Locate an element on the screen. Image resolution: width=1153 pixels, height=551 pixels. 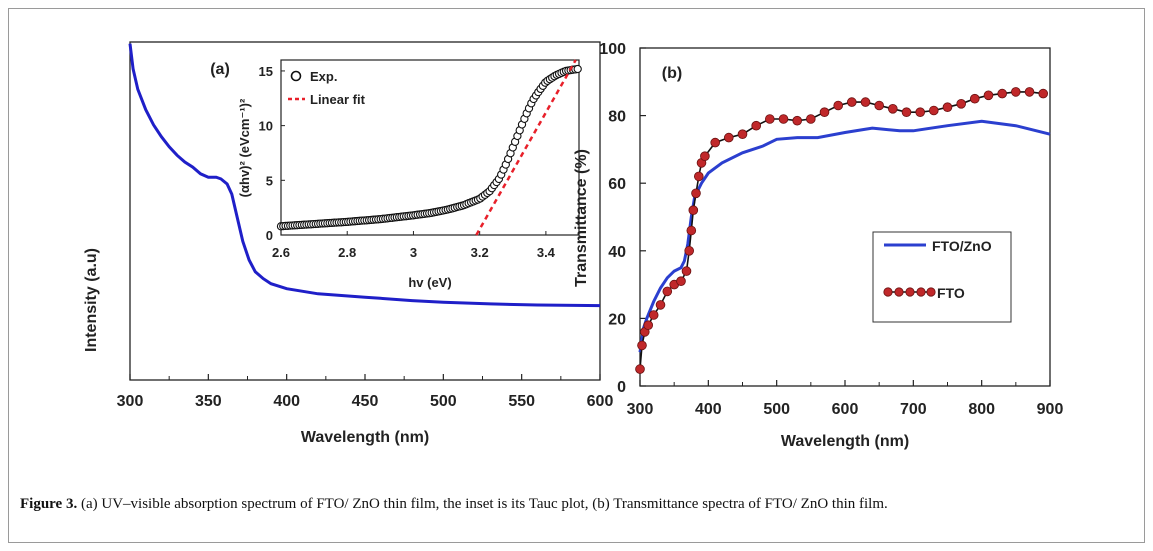
panel-b-xlabel: Wavelength (nm) is located at coordinates (845, 441).